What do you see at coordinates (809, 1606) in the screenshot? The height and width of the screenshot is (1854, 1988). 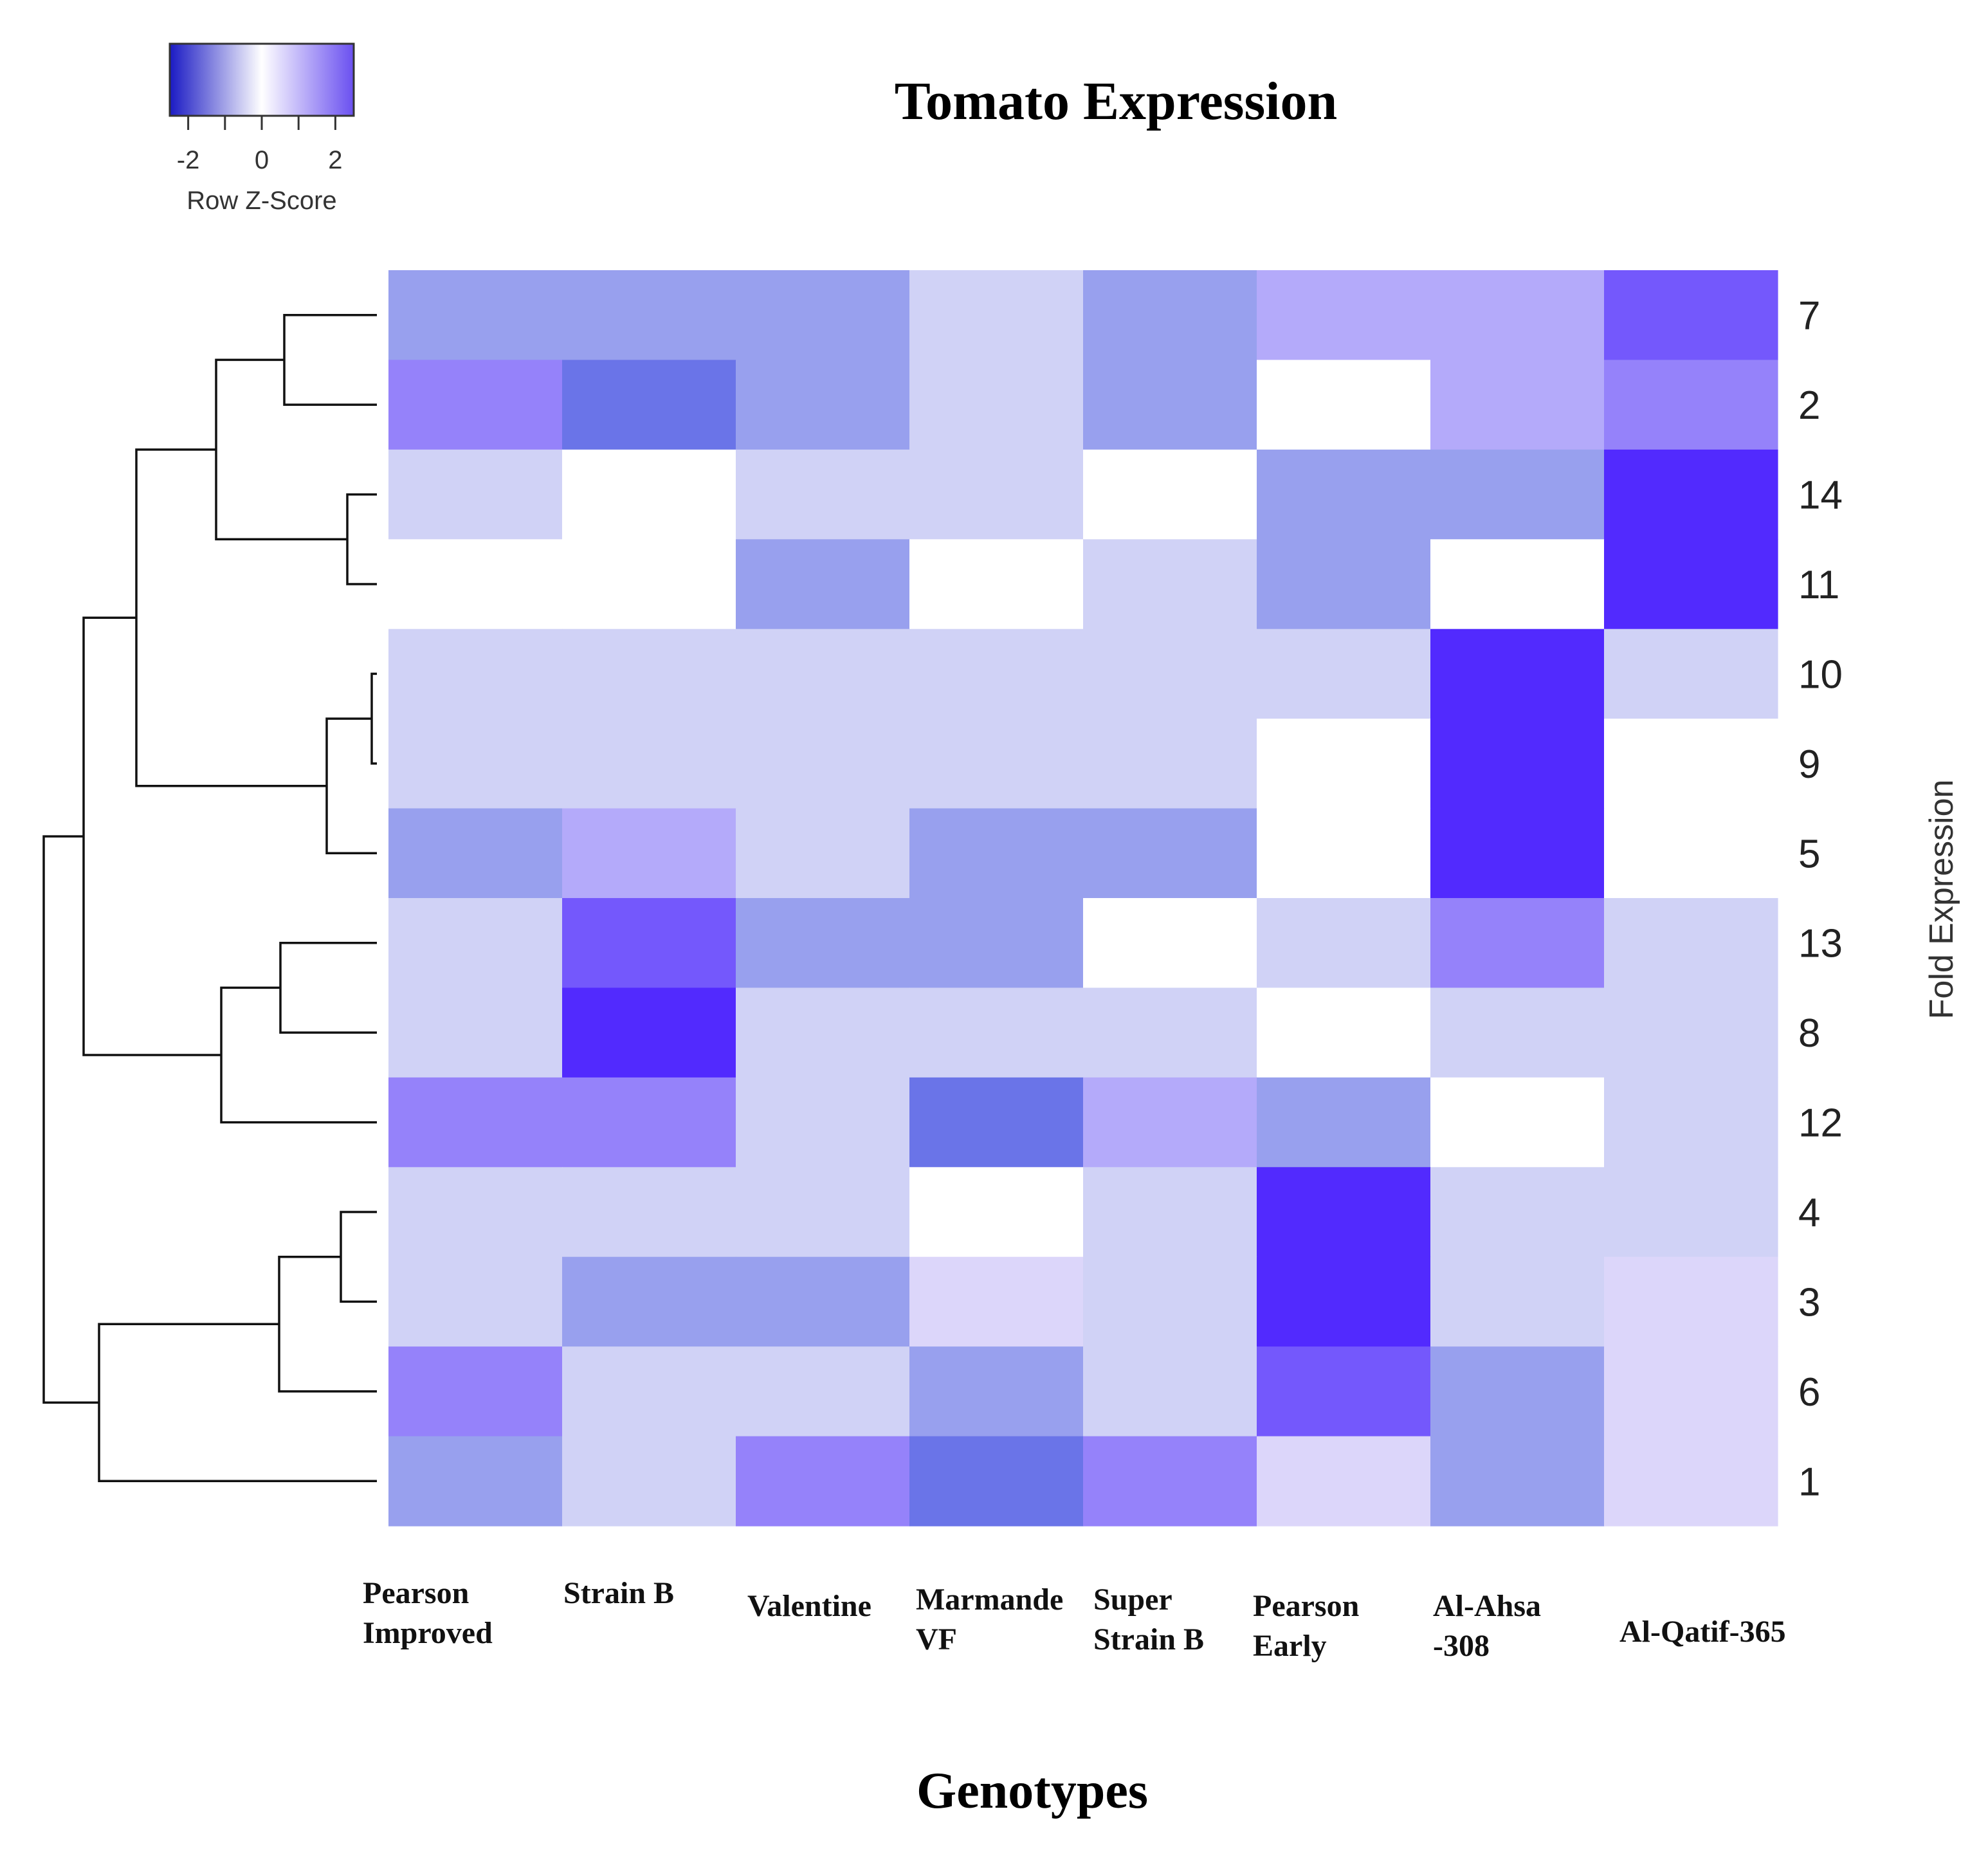 I see `column-label: Valentine` at bounding box center [809, 1606].